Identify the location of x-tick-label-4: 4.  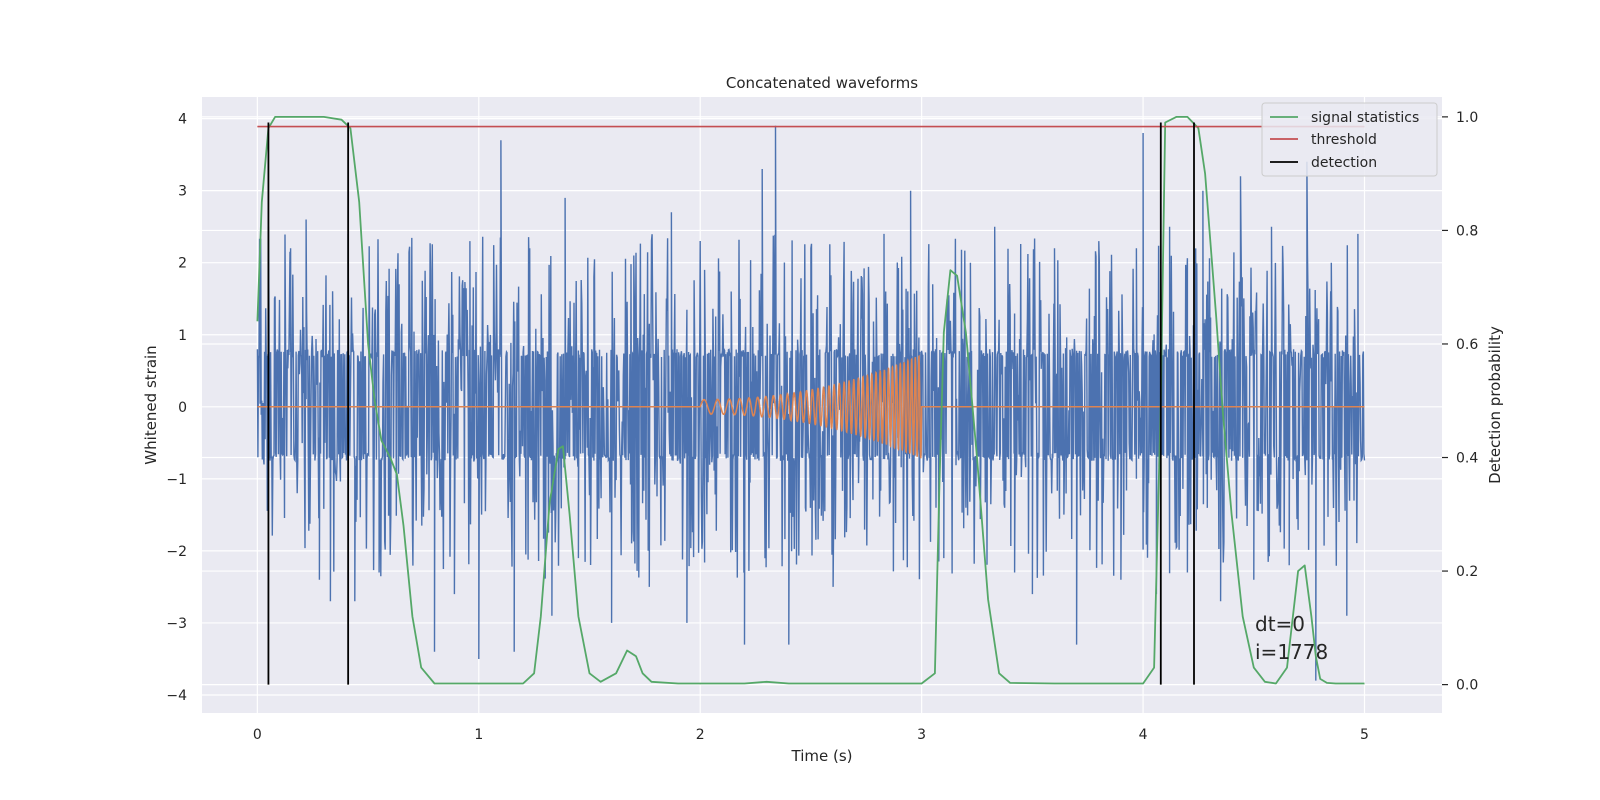
(1143, 735).